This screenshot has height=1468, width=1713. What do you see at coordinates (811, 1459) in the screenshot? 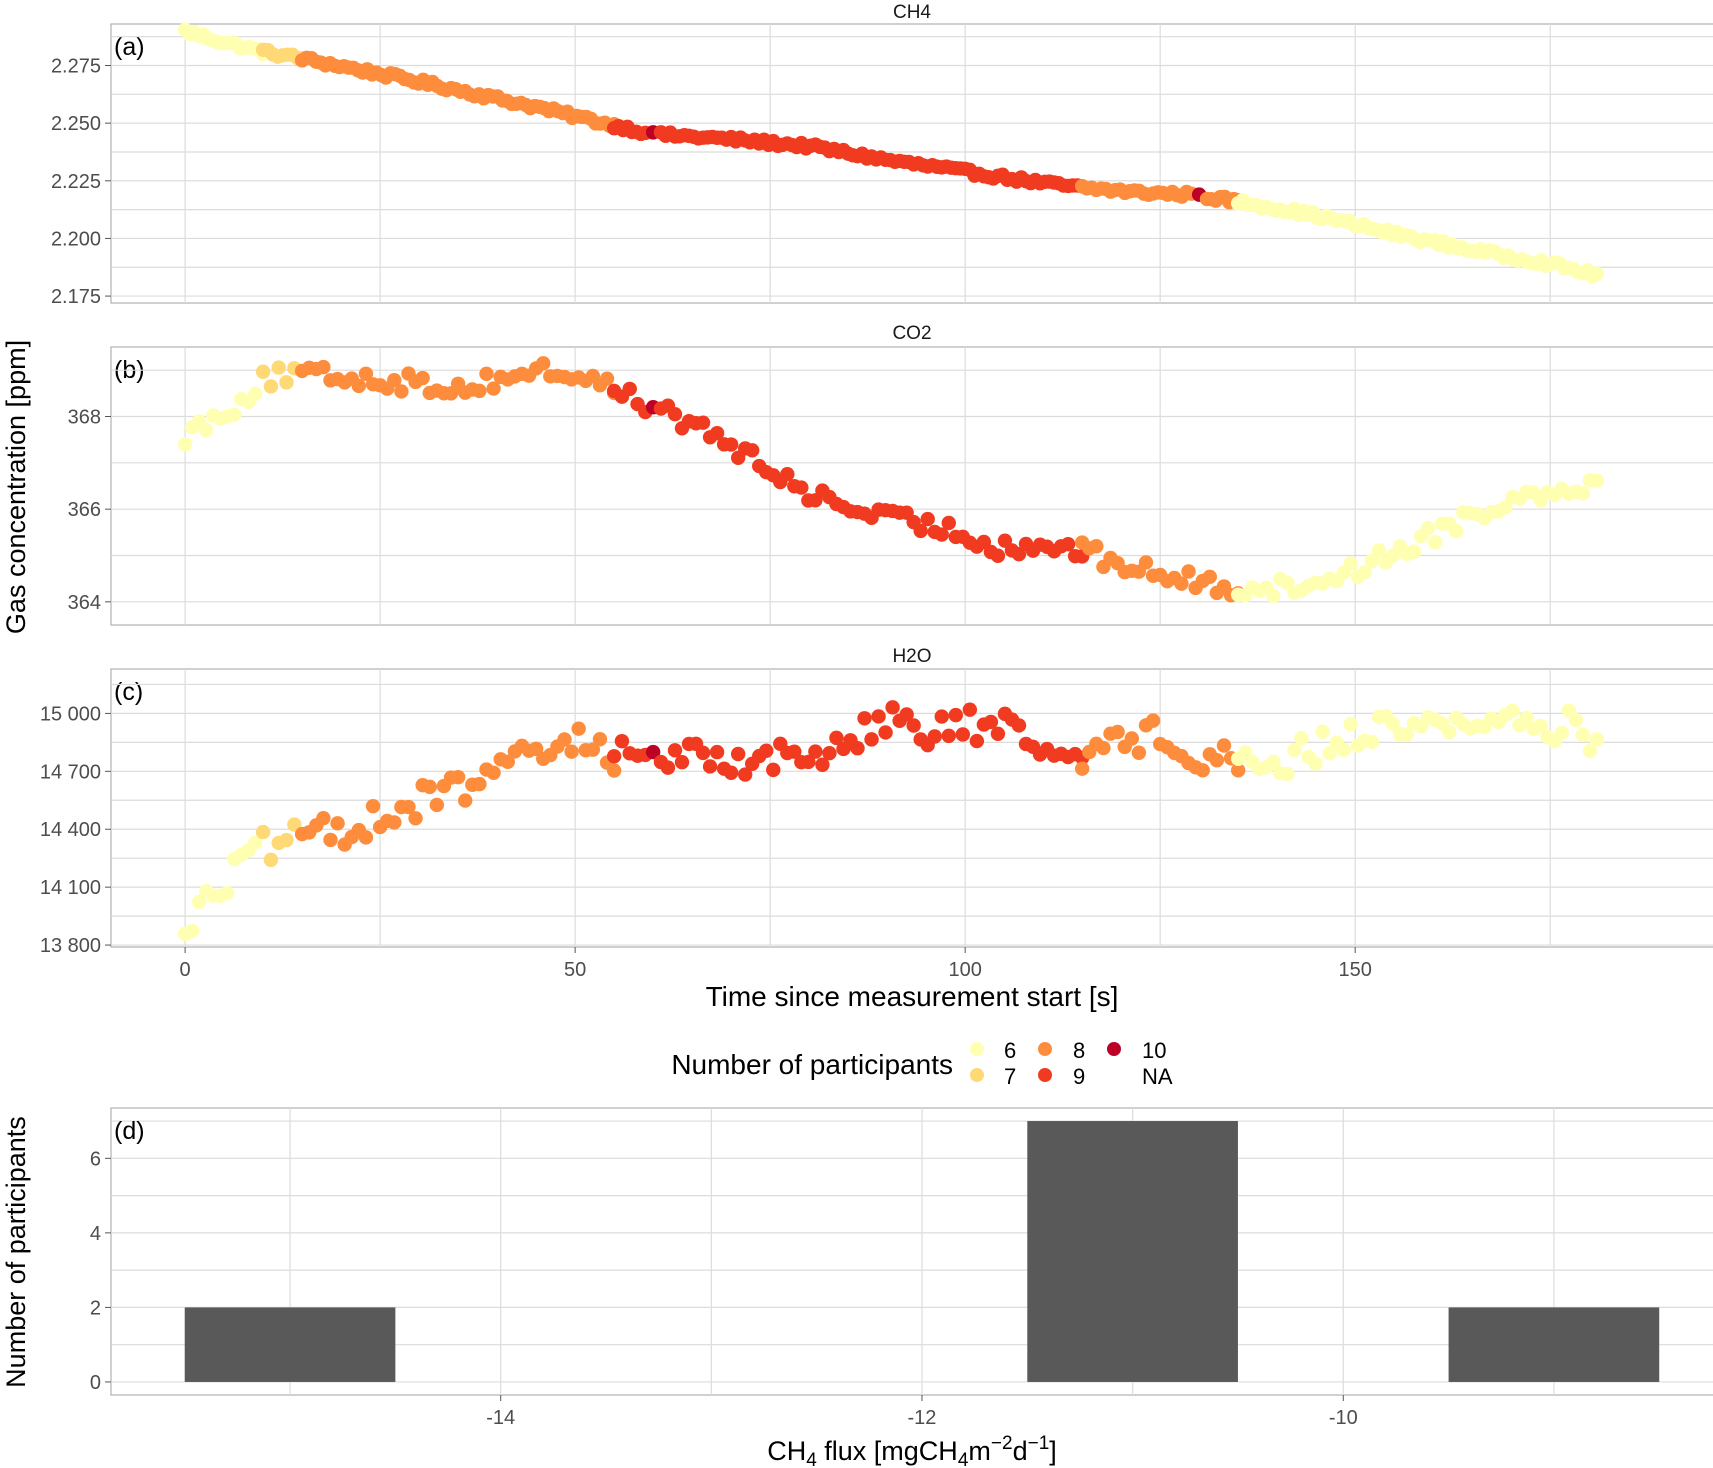
I see `flux-axis-title-sub: 4` at bounding box center [811, 1459].